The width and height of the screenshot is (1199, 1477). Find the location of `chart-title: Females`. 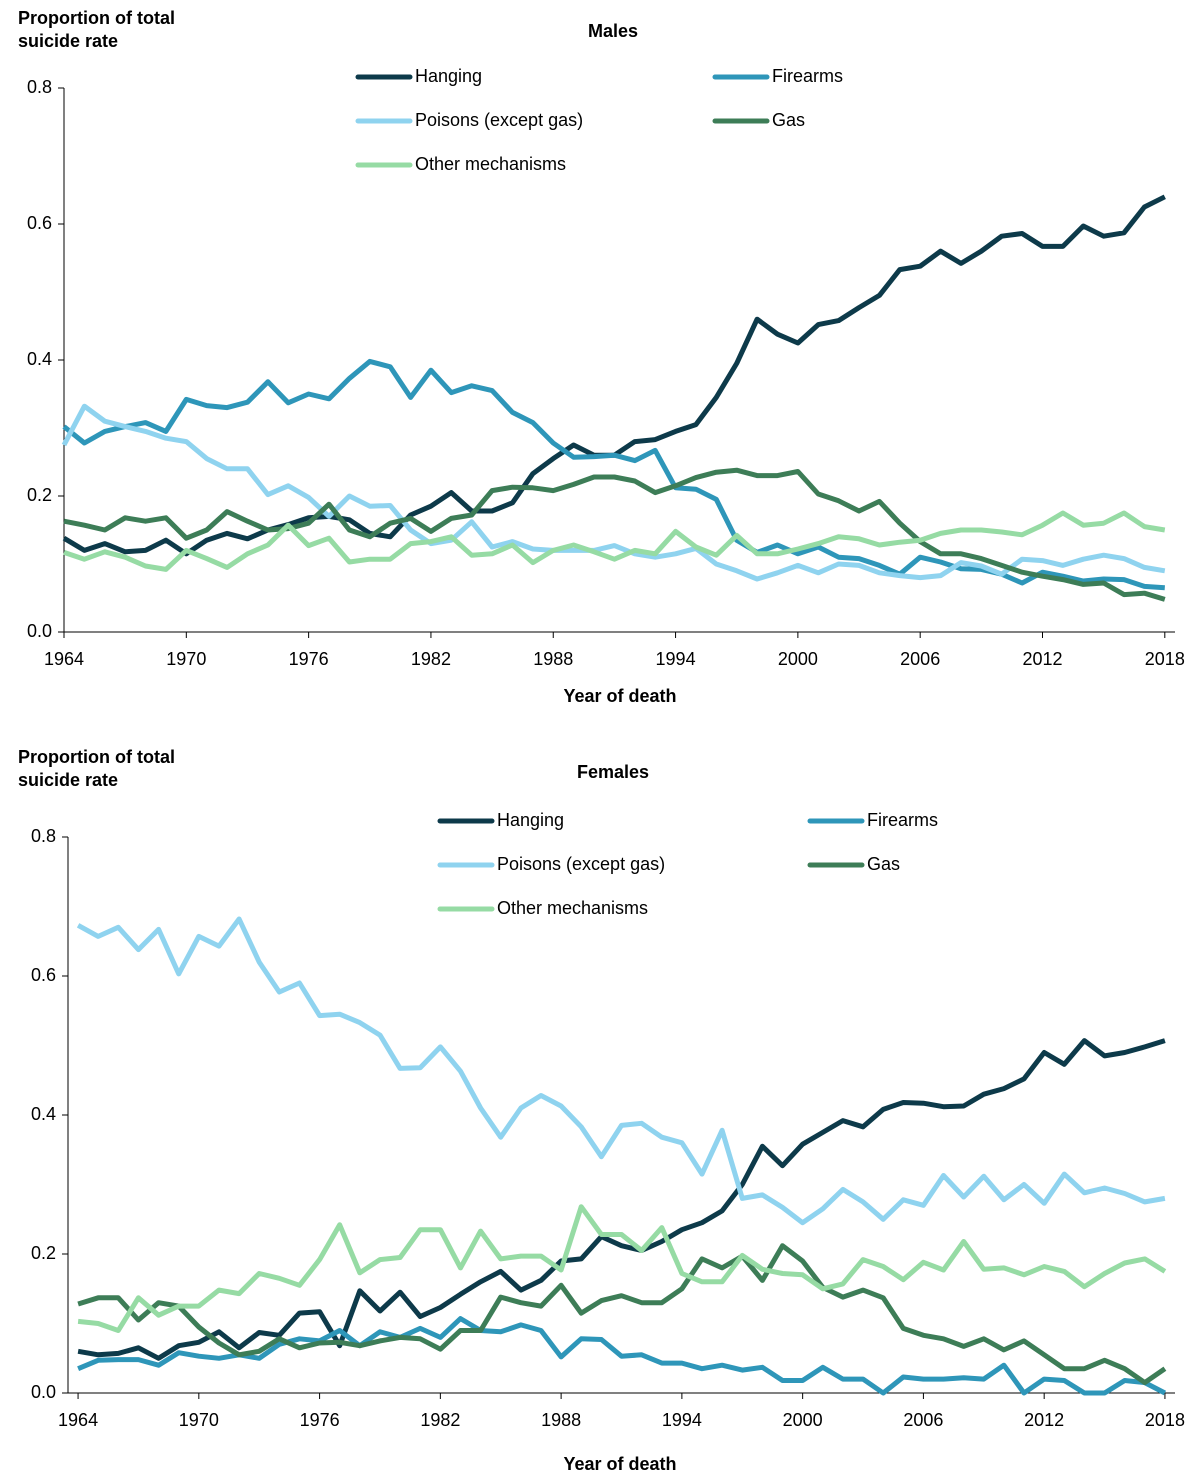

chart-title: Females is located at coordinates (613, 772).